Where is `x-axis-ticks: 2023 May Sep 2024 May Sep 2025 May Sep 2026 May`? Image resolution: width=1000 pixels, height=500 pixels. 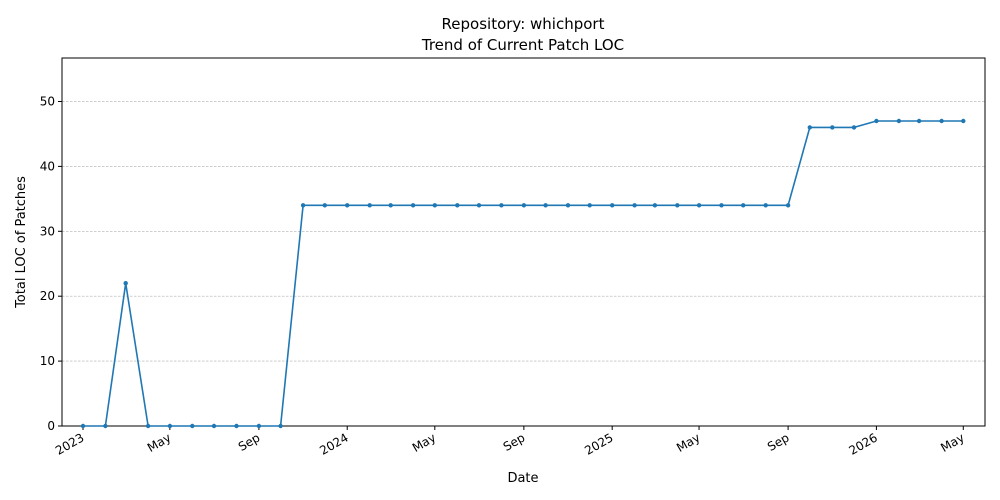 x-axis-ticks: 2023 May Sep 2024 May Sep 2025 May Sep 2026 May is located at coordinates (510, 442).